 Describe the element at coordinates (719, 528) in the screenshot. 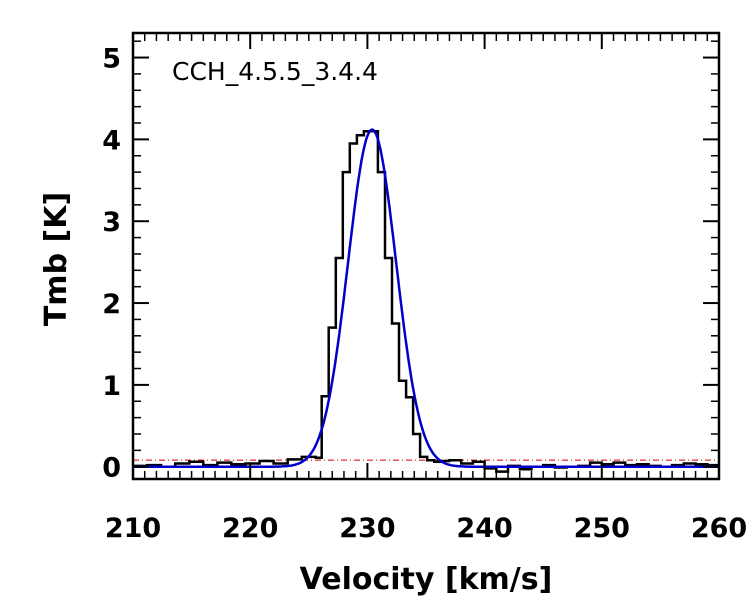

I see `x-tick-label: 260` at that location.